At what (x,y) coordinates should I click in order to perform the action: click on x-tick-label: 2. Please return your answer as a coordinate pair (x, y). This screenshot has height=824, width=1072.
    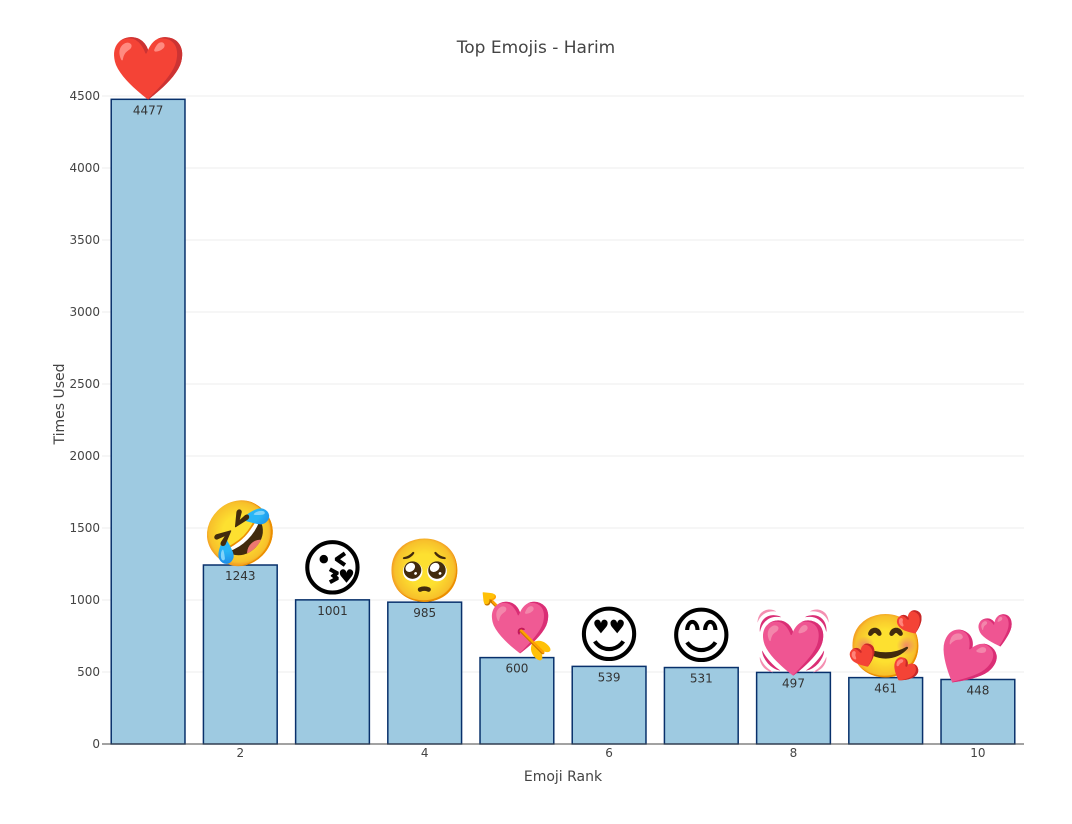
    Looking at the image, I should click on (240, 753).